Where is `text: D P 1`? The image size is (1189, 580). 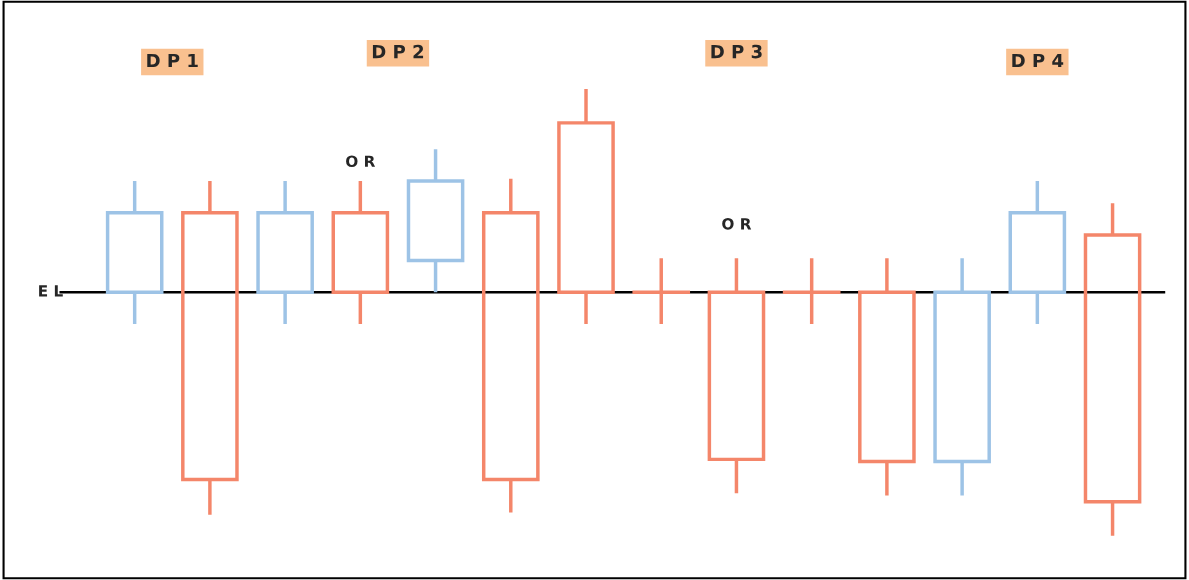
text: D P 1 is located at coordinates (172, 60).